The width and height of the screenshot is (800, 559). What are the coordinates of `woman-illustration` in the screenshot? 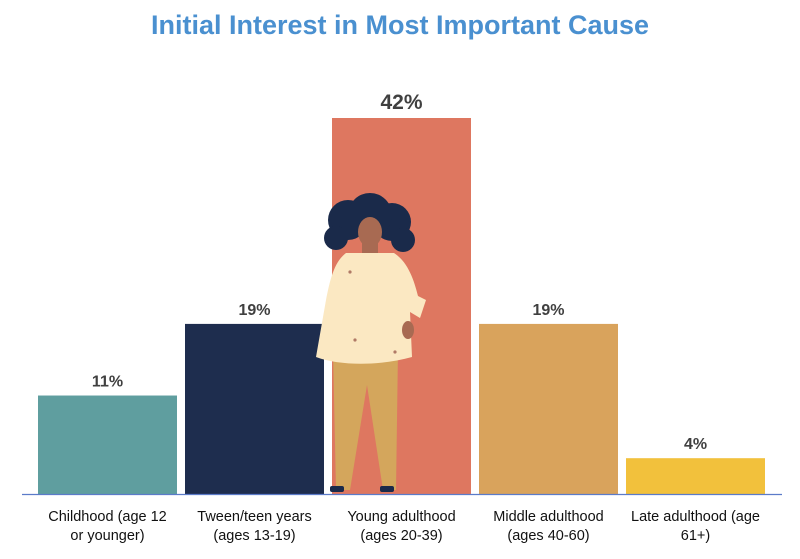 It's located at (371, 342).